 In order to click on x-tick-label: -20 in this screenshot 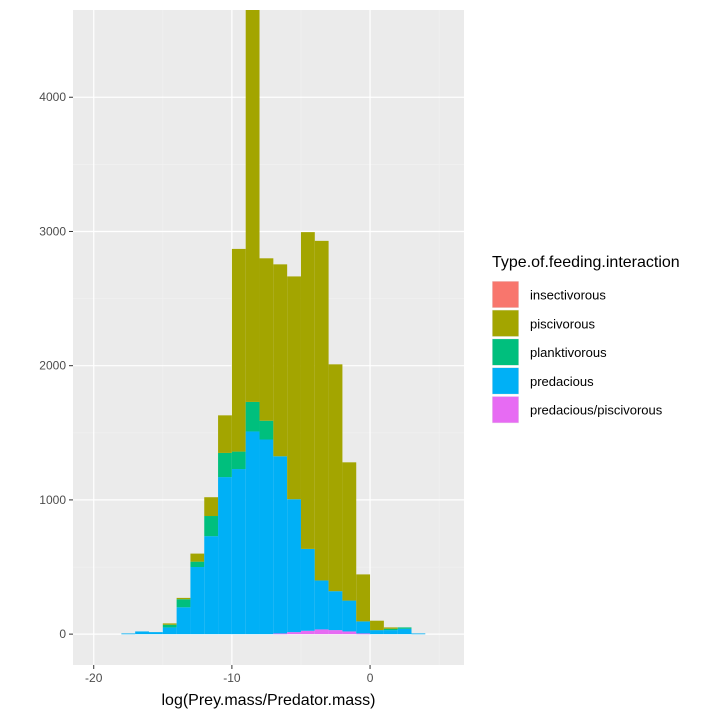, I will do `click(94, 678)`.